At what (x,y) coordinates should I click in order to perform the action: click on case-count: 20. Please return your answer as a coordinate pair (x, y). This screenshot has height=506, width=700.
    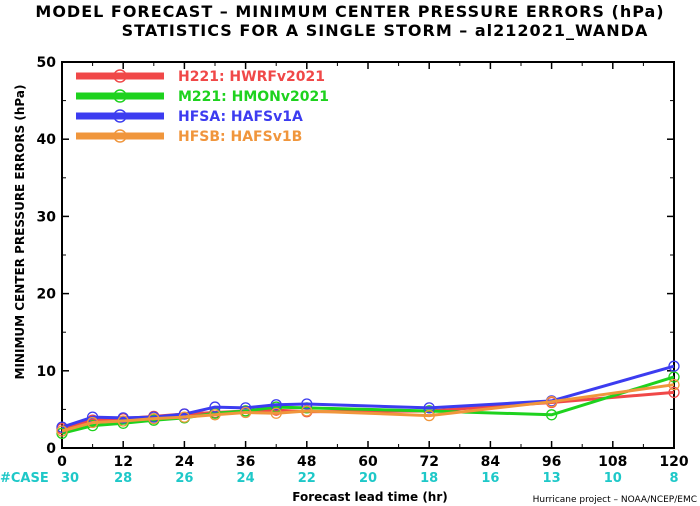
    Looking at the image, I should click on (368, 478).